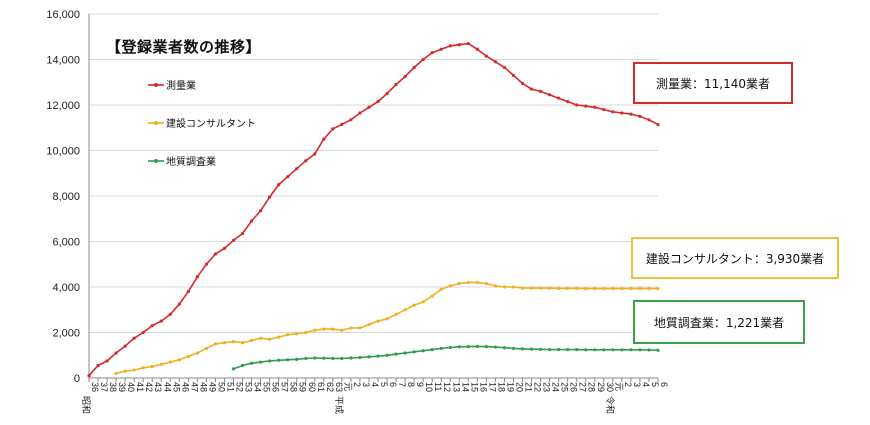 This screenshot has width=870, height=425. I want to click on x-tick-label: 23, so click(547, 387).